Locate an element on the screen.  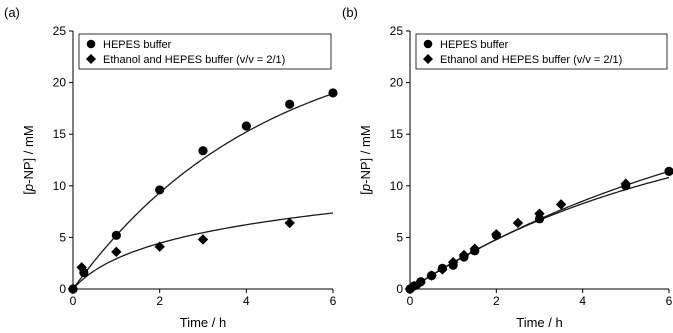
fit-curve-hepes is located at coordinates (539, 230).